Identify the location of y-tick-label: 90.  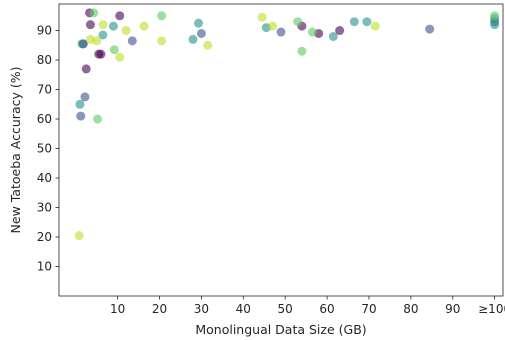
(44, 31).